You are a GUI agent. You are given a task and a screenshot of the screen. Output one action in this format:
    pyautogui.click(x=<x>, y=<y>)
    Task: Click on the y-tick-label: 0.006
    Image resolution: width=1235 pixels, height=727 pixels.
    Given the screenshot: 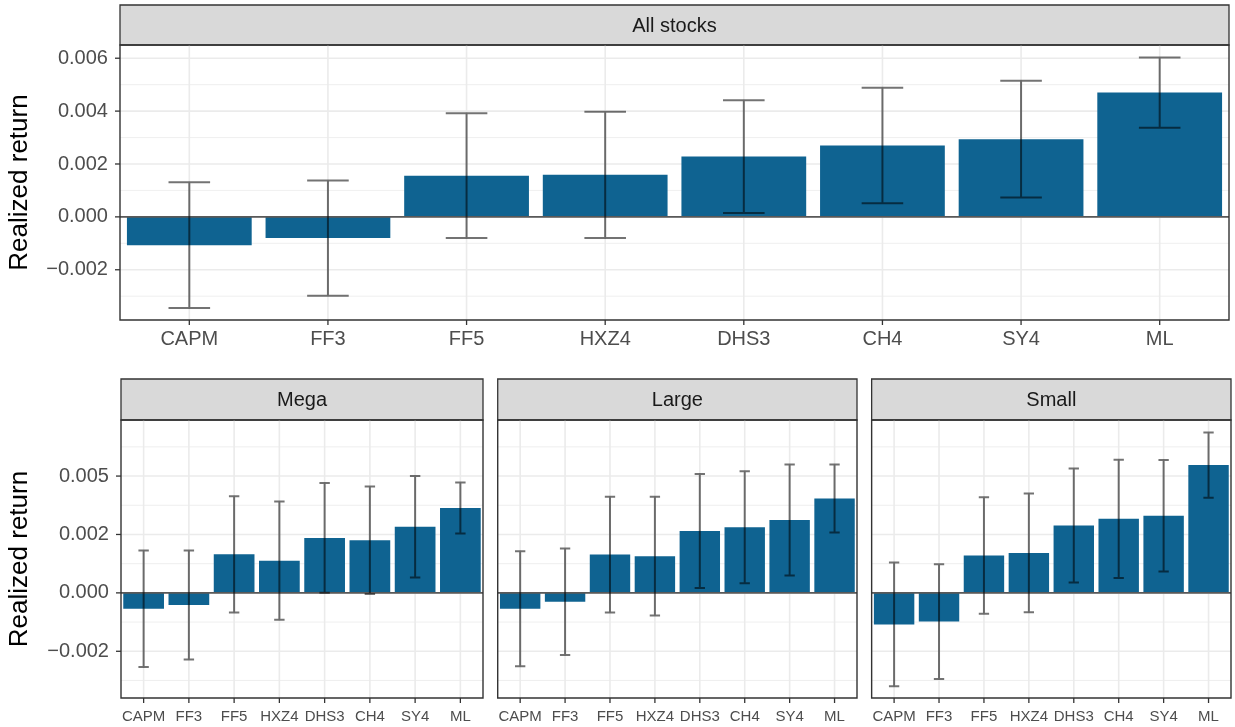 What is the action you would take?
    pyautogui.click(x=82, y=56)
    